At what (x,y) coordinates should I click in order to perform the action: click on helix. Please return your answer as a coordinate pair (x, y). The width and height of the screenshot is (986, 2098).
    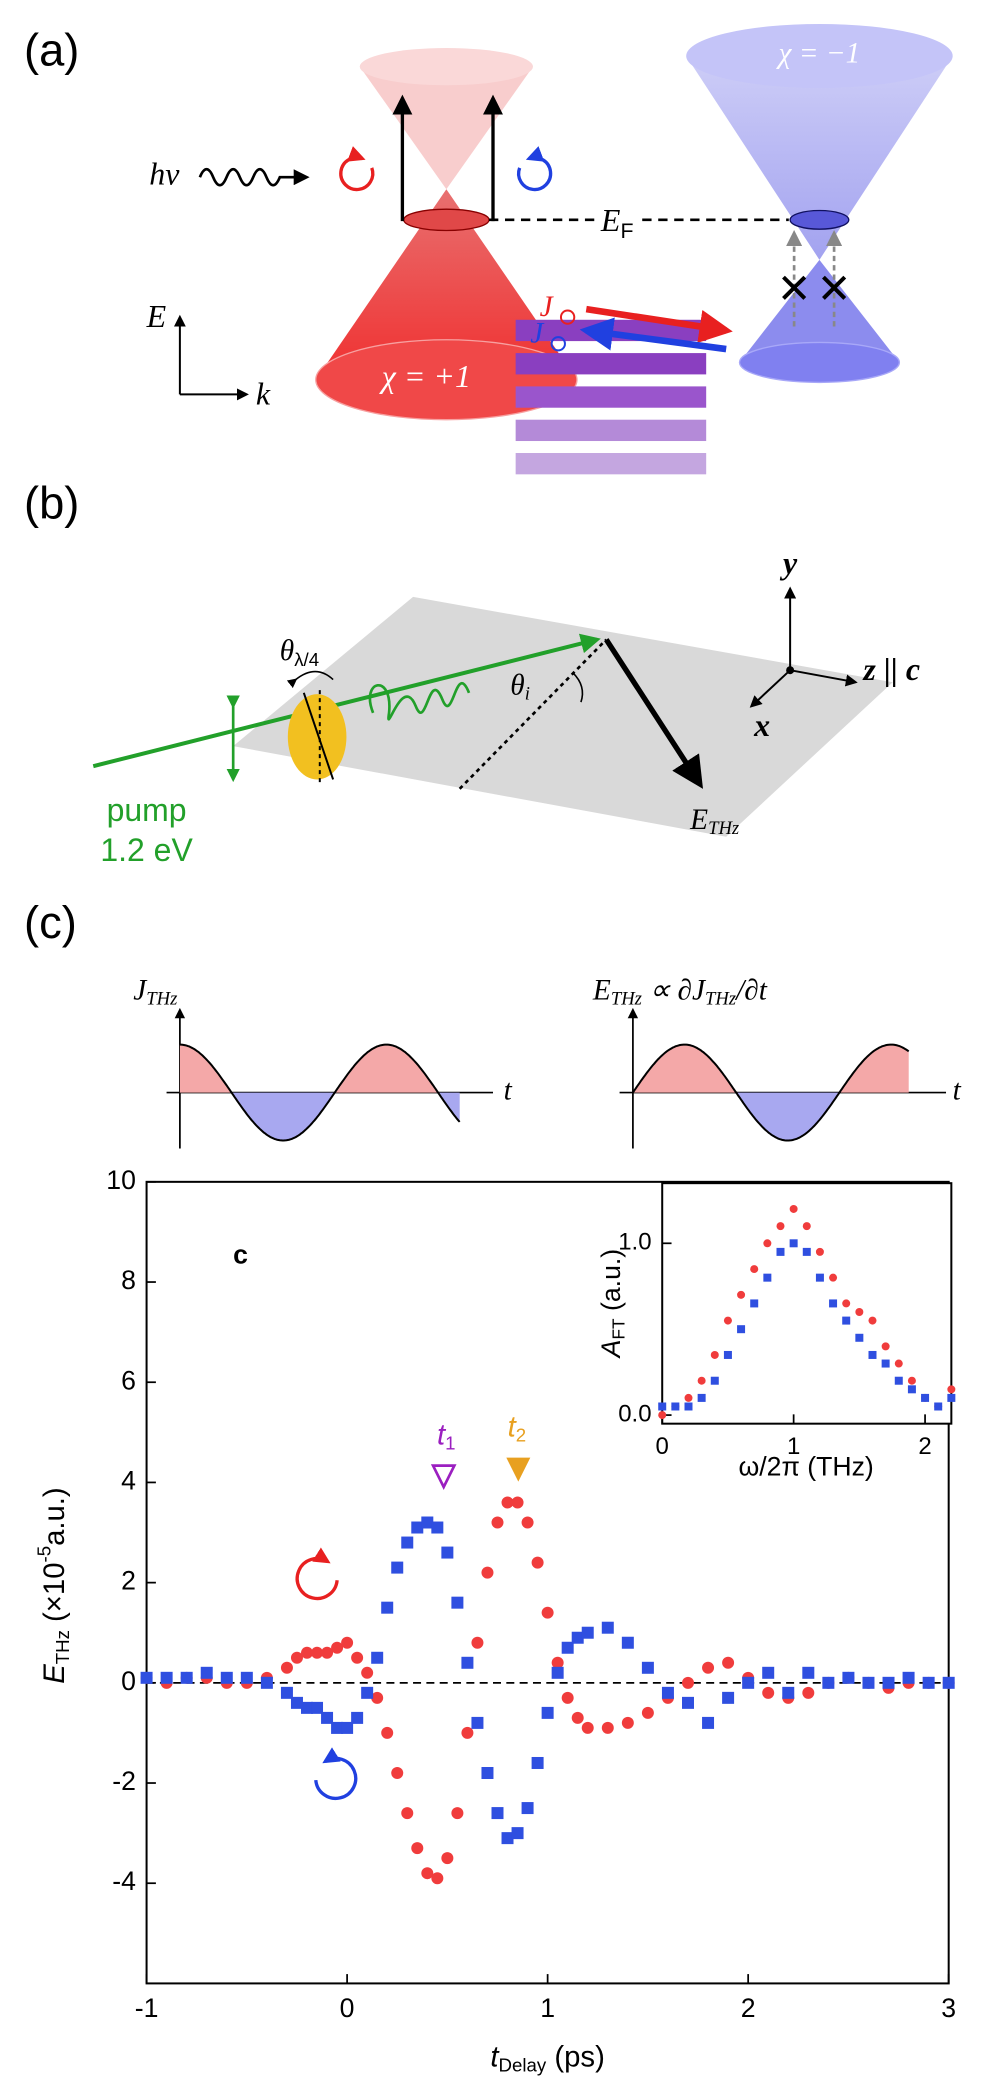
    Looking at the image, I should click on (419, 701).